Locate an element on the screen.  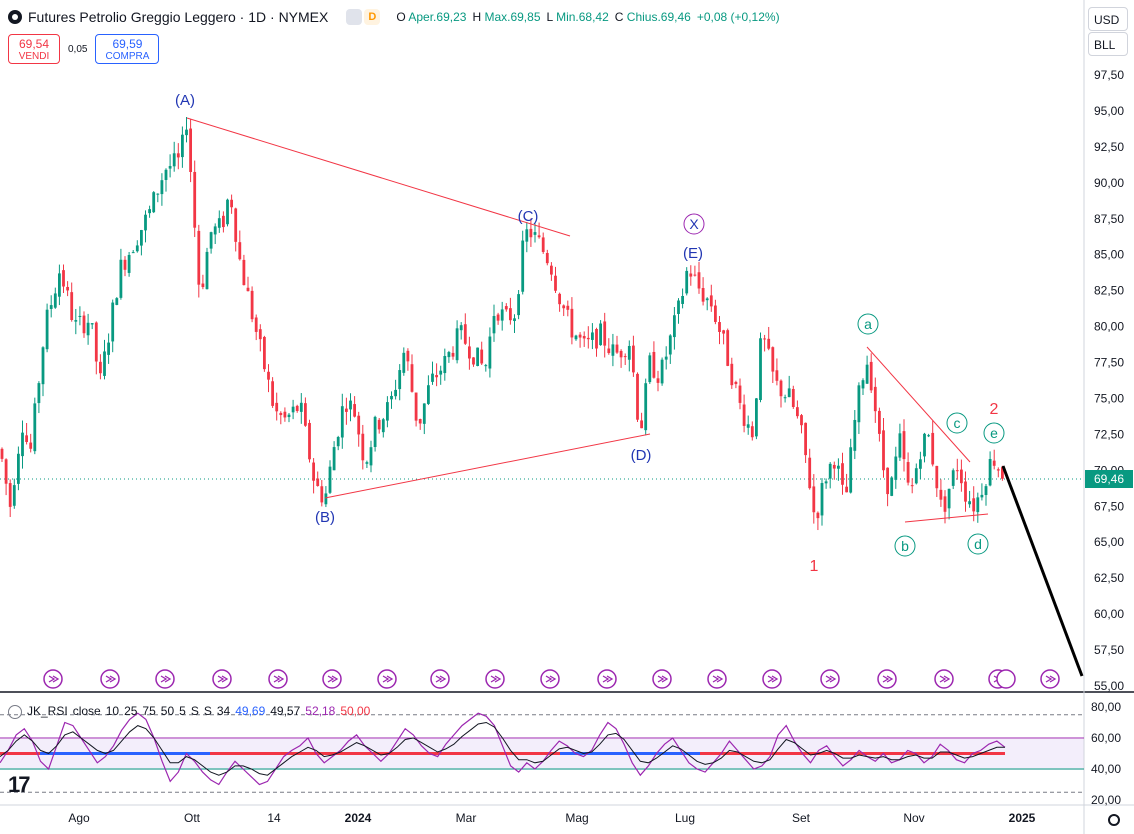
wave-label-X: X is located at coordinates (694, 224).